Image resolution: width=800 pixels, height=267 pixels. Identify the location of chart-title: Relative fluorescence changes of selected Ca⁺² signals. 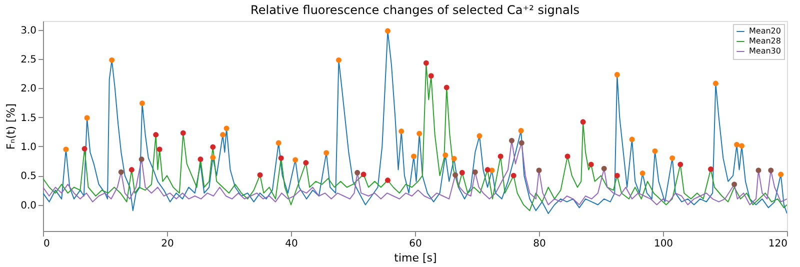
(415, 10).